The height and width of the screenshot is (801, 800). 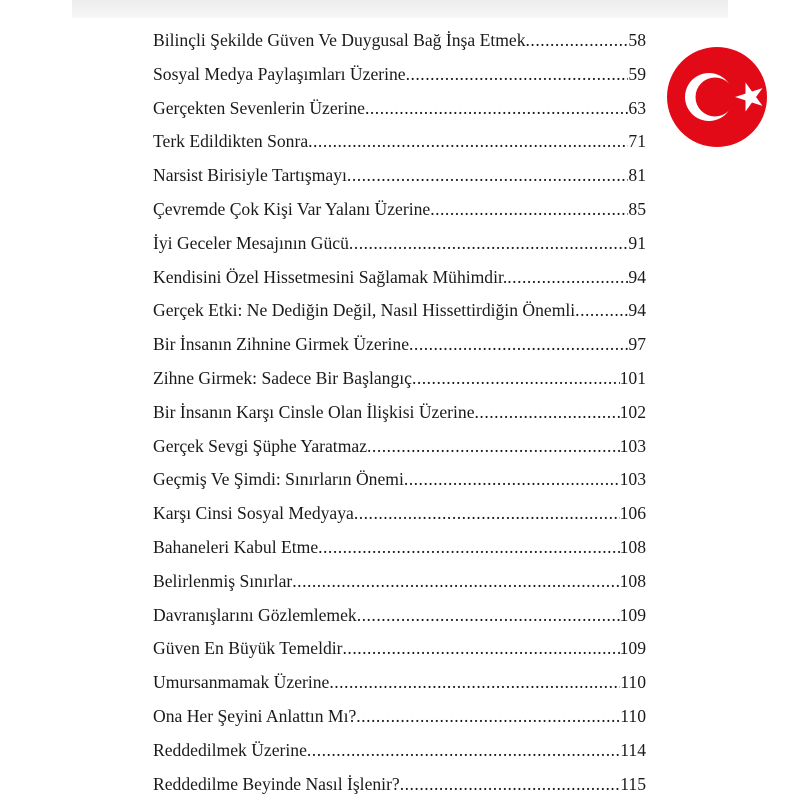 What do you see at coordinates (250, 175) in the screenshot?
I see `toc-entry-title: Narsist Birisiyle Tartışmayı` at bounding box center [250, 175].